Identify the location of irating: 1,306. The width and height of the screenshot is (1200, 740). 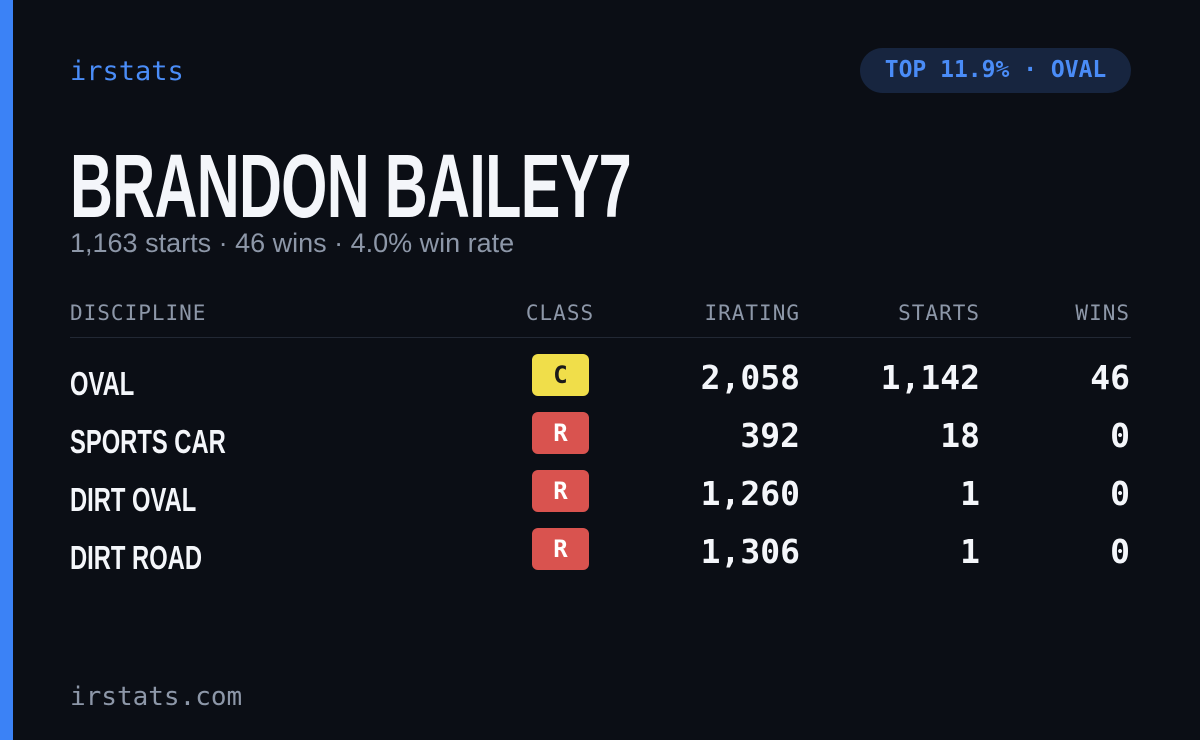
(750, 551).